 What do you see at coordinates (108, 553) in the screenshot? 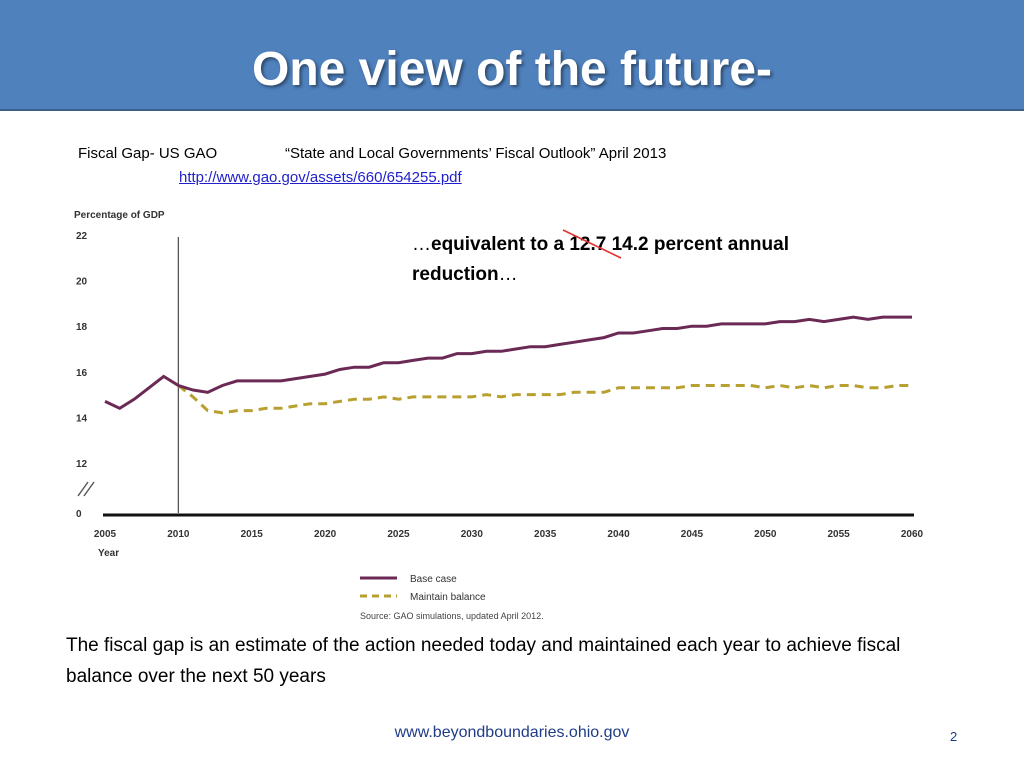
I see `x-axis-label: Year` at bounding box center [108, 553].